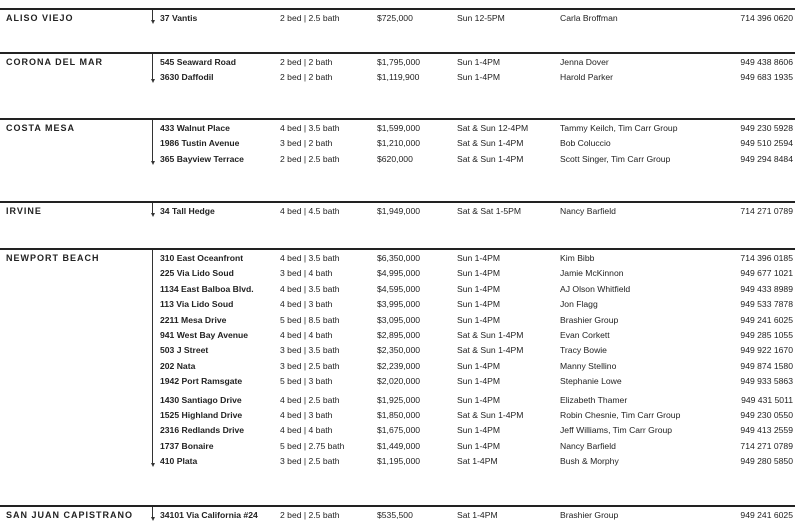 This screenshot has width=800, height=524. What do you see at coordinates (767, 399) in the screenshot?
I see `phone: 949 431 5011` at bounding box center [767, 399].